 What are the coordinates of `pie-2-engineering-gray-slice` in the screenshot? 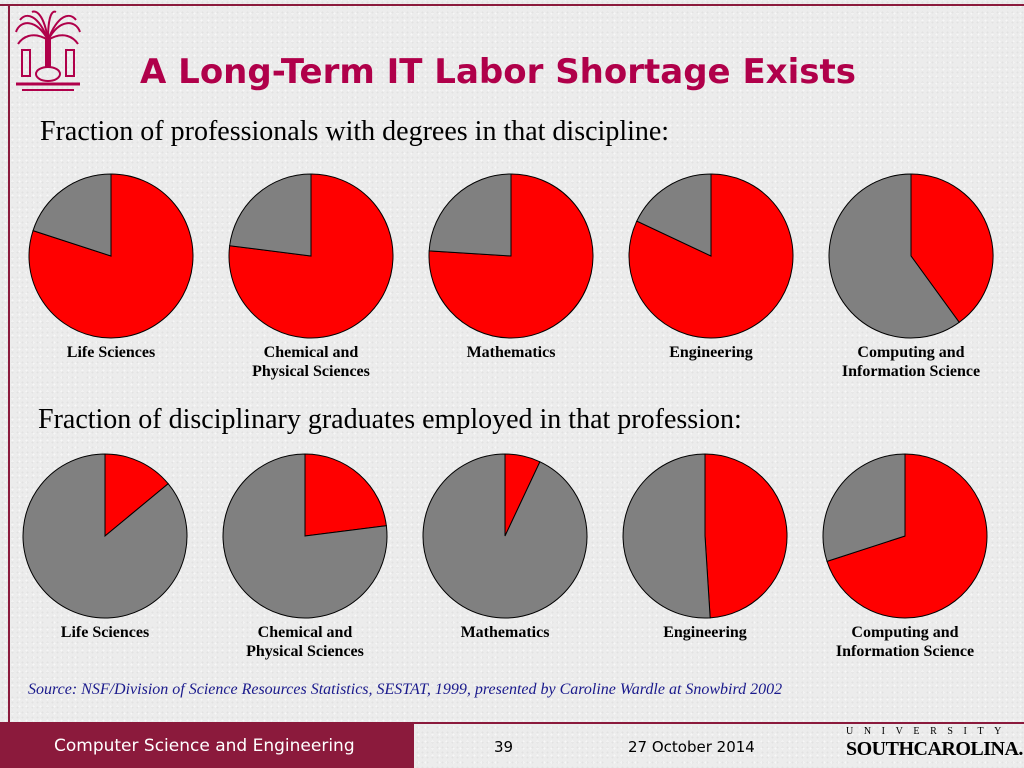 It's located at (666, 536).